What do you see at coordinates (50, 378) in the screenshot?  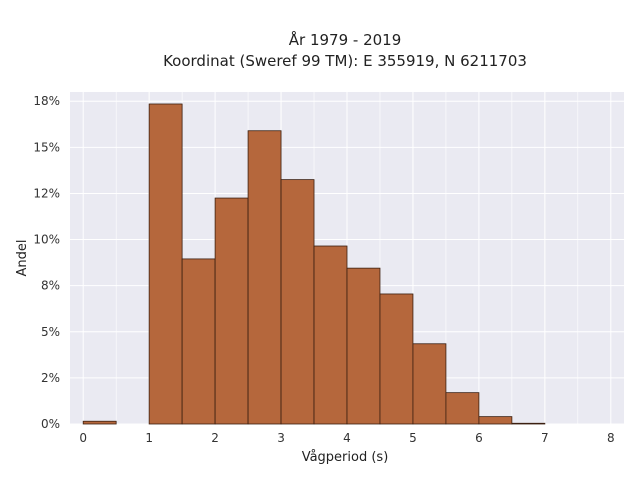 I see `y-tick-label: 2%` at bounding box center [50, 378].